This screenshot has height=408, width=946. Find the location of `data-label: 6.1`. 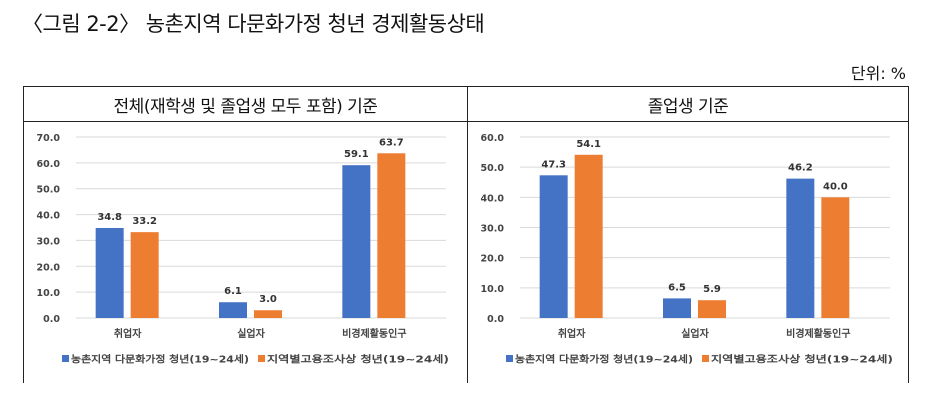

data-label: 6.1 is located at coordinates (233, 291).